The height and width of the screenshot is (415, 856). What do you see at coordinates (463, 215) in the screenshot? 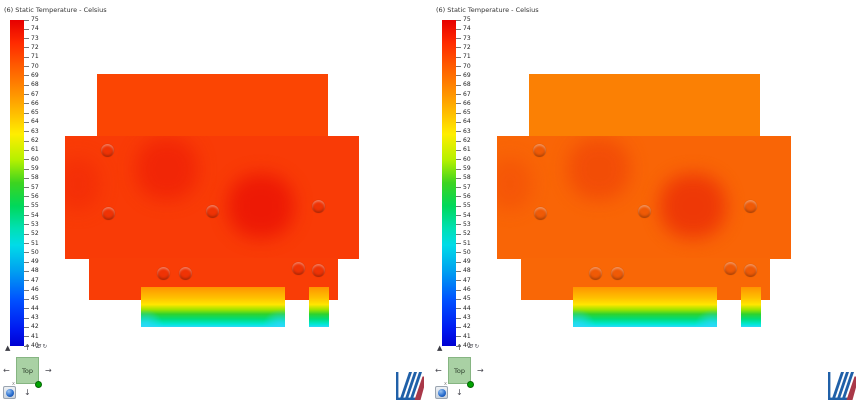
I see `legend-tick: 54` at bounding box center [463, 215].